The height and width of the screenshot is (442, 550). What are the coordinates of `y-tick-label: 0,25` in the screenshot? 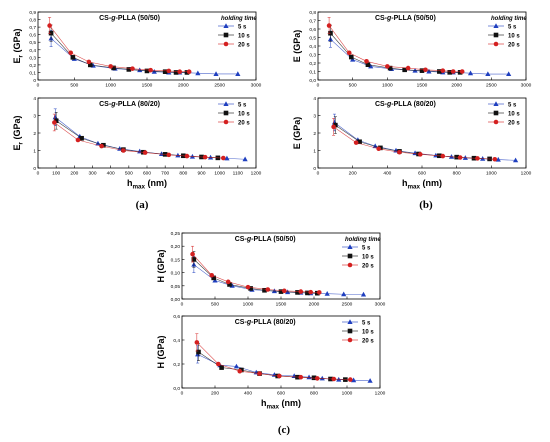 It's located at (176, 234).